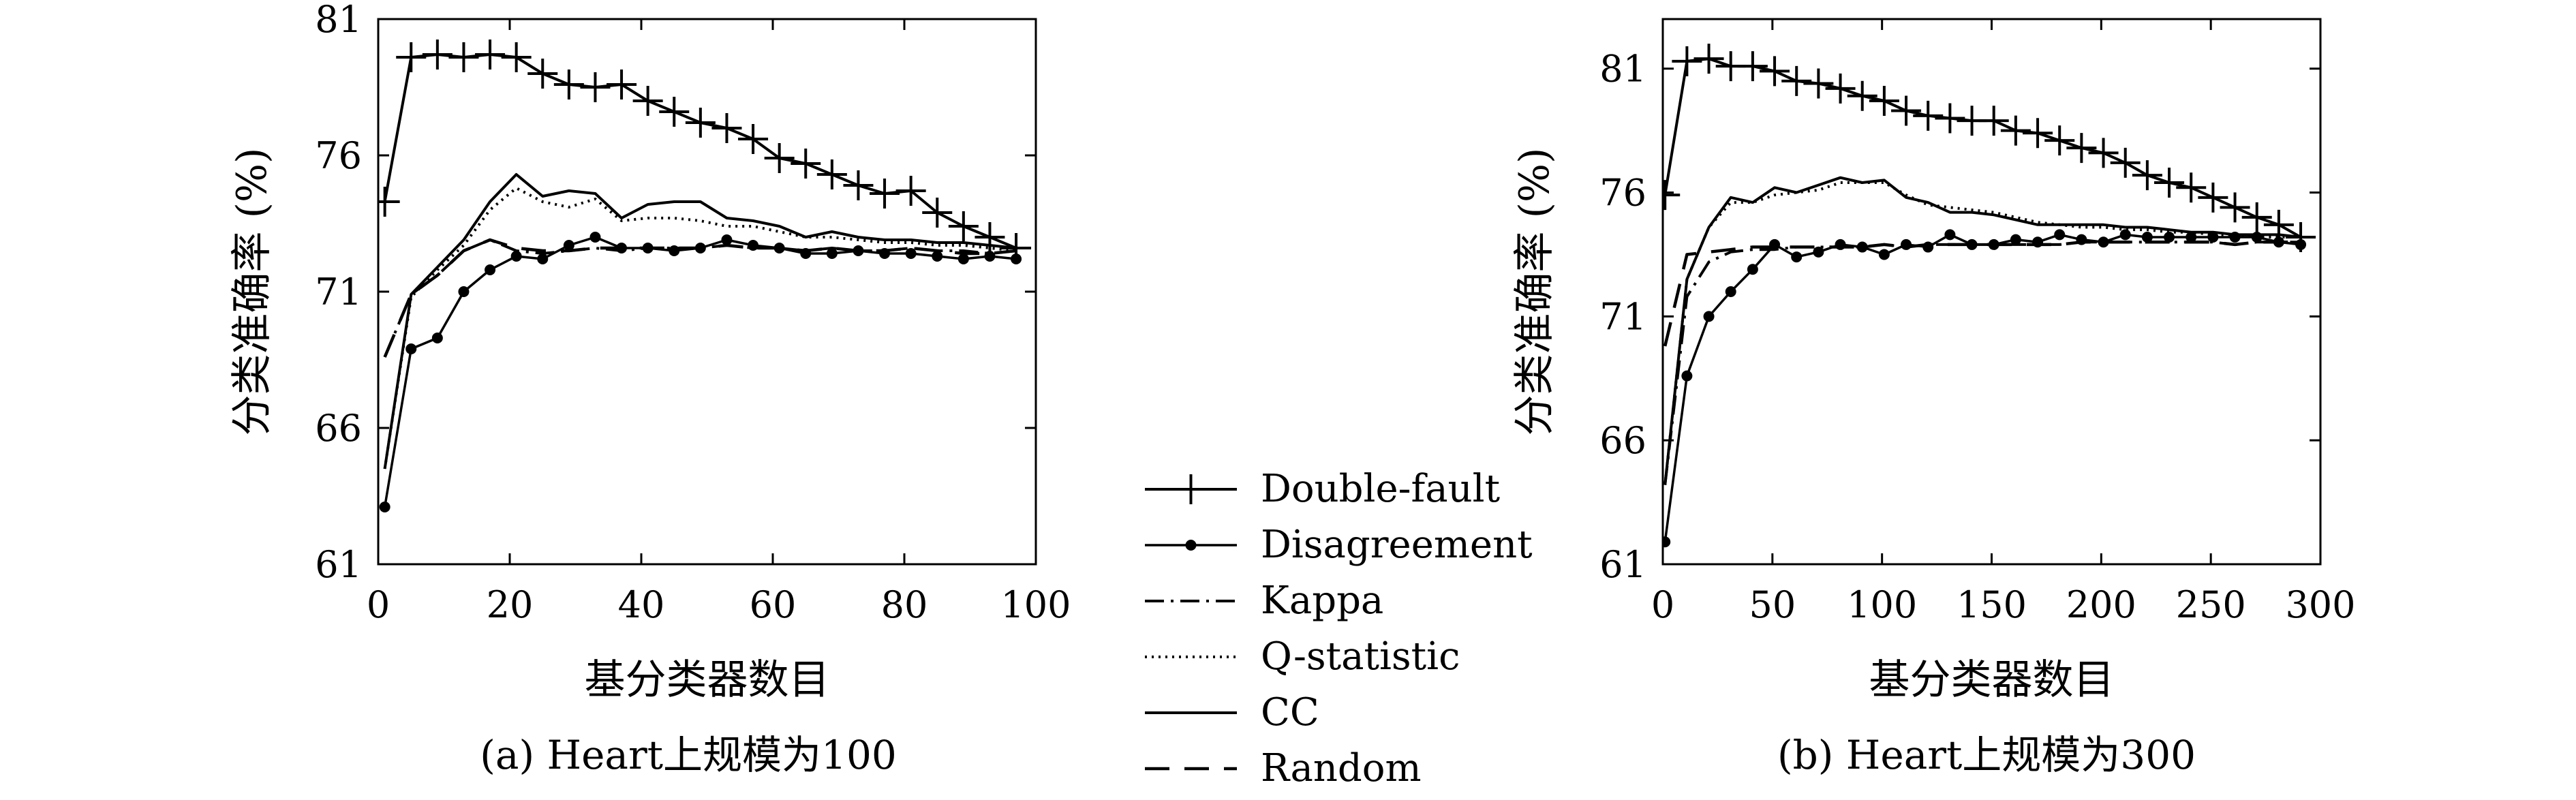 This screenshot has width=2576, height=800. What do you see at coordinates (1191, 489) in the screenshot?
I see `legend-marker-plus` at bounding box center [1191, 489].